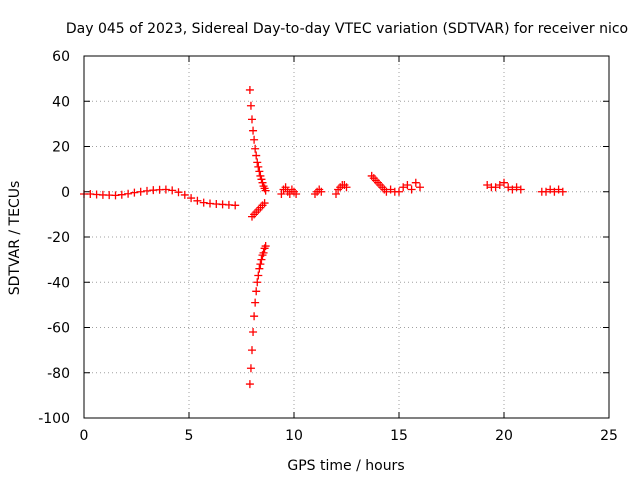 This screenshot has width=640, height=480. Describe the element at coordinates (504, 436) in the screenshot. I see `x-tick-label: 20` at that location.